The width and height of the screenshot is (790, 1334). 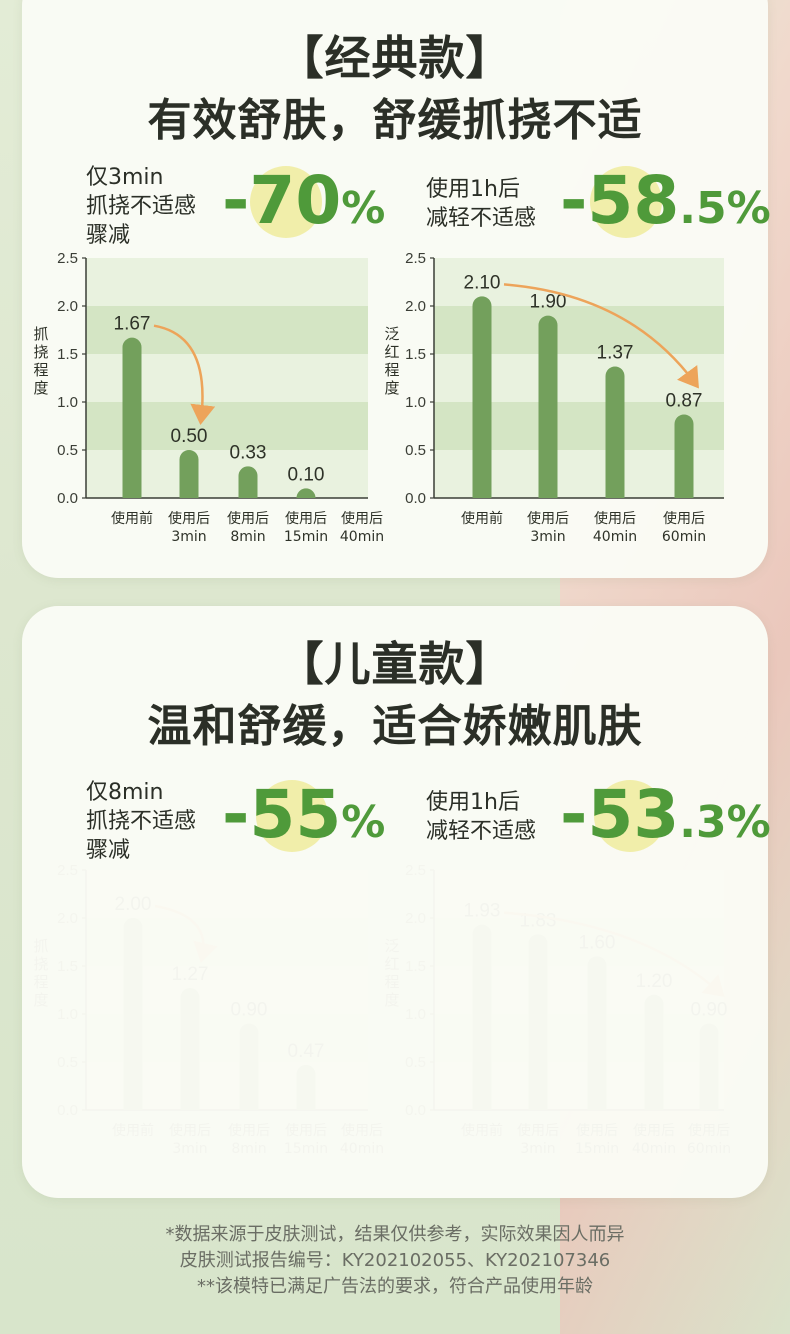 I want to click on footnote-line: *数据来源于皮肤测试，结果仅供参考，实际效果因人而异, so click(x=395, y=1234).